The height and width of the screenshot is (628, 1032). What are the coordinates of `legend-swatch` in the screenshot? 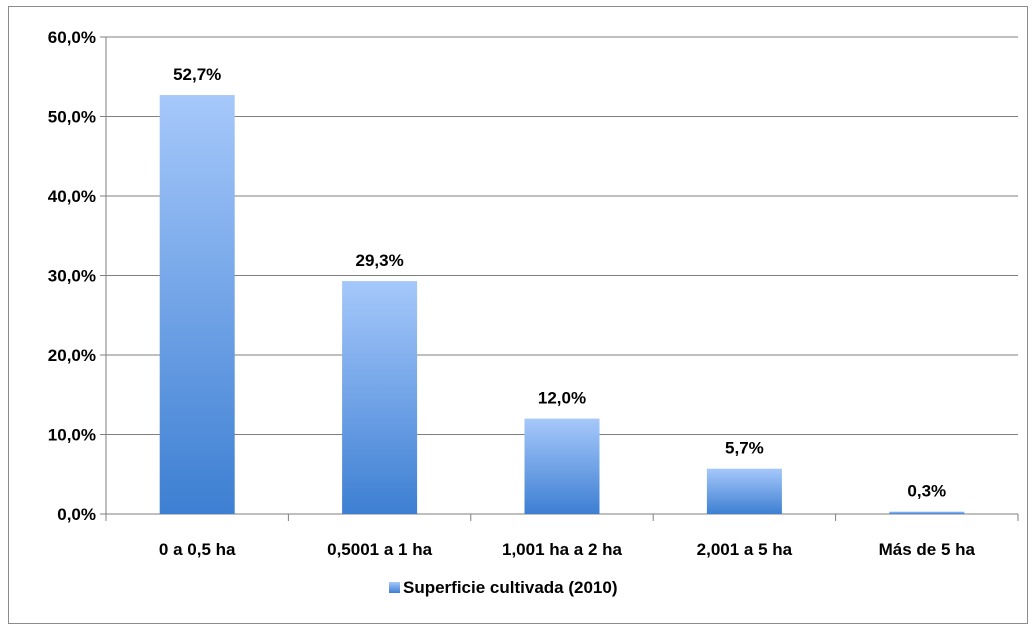 It's located at (394, 587).